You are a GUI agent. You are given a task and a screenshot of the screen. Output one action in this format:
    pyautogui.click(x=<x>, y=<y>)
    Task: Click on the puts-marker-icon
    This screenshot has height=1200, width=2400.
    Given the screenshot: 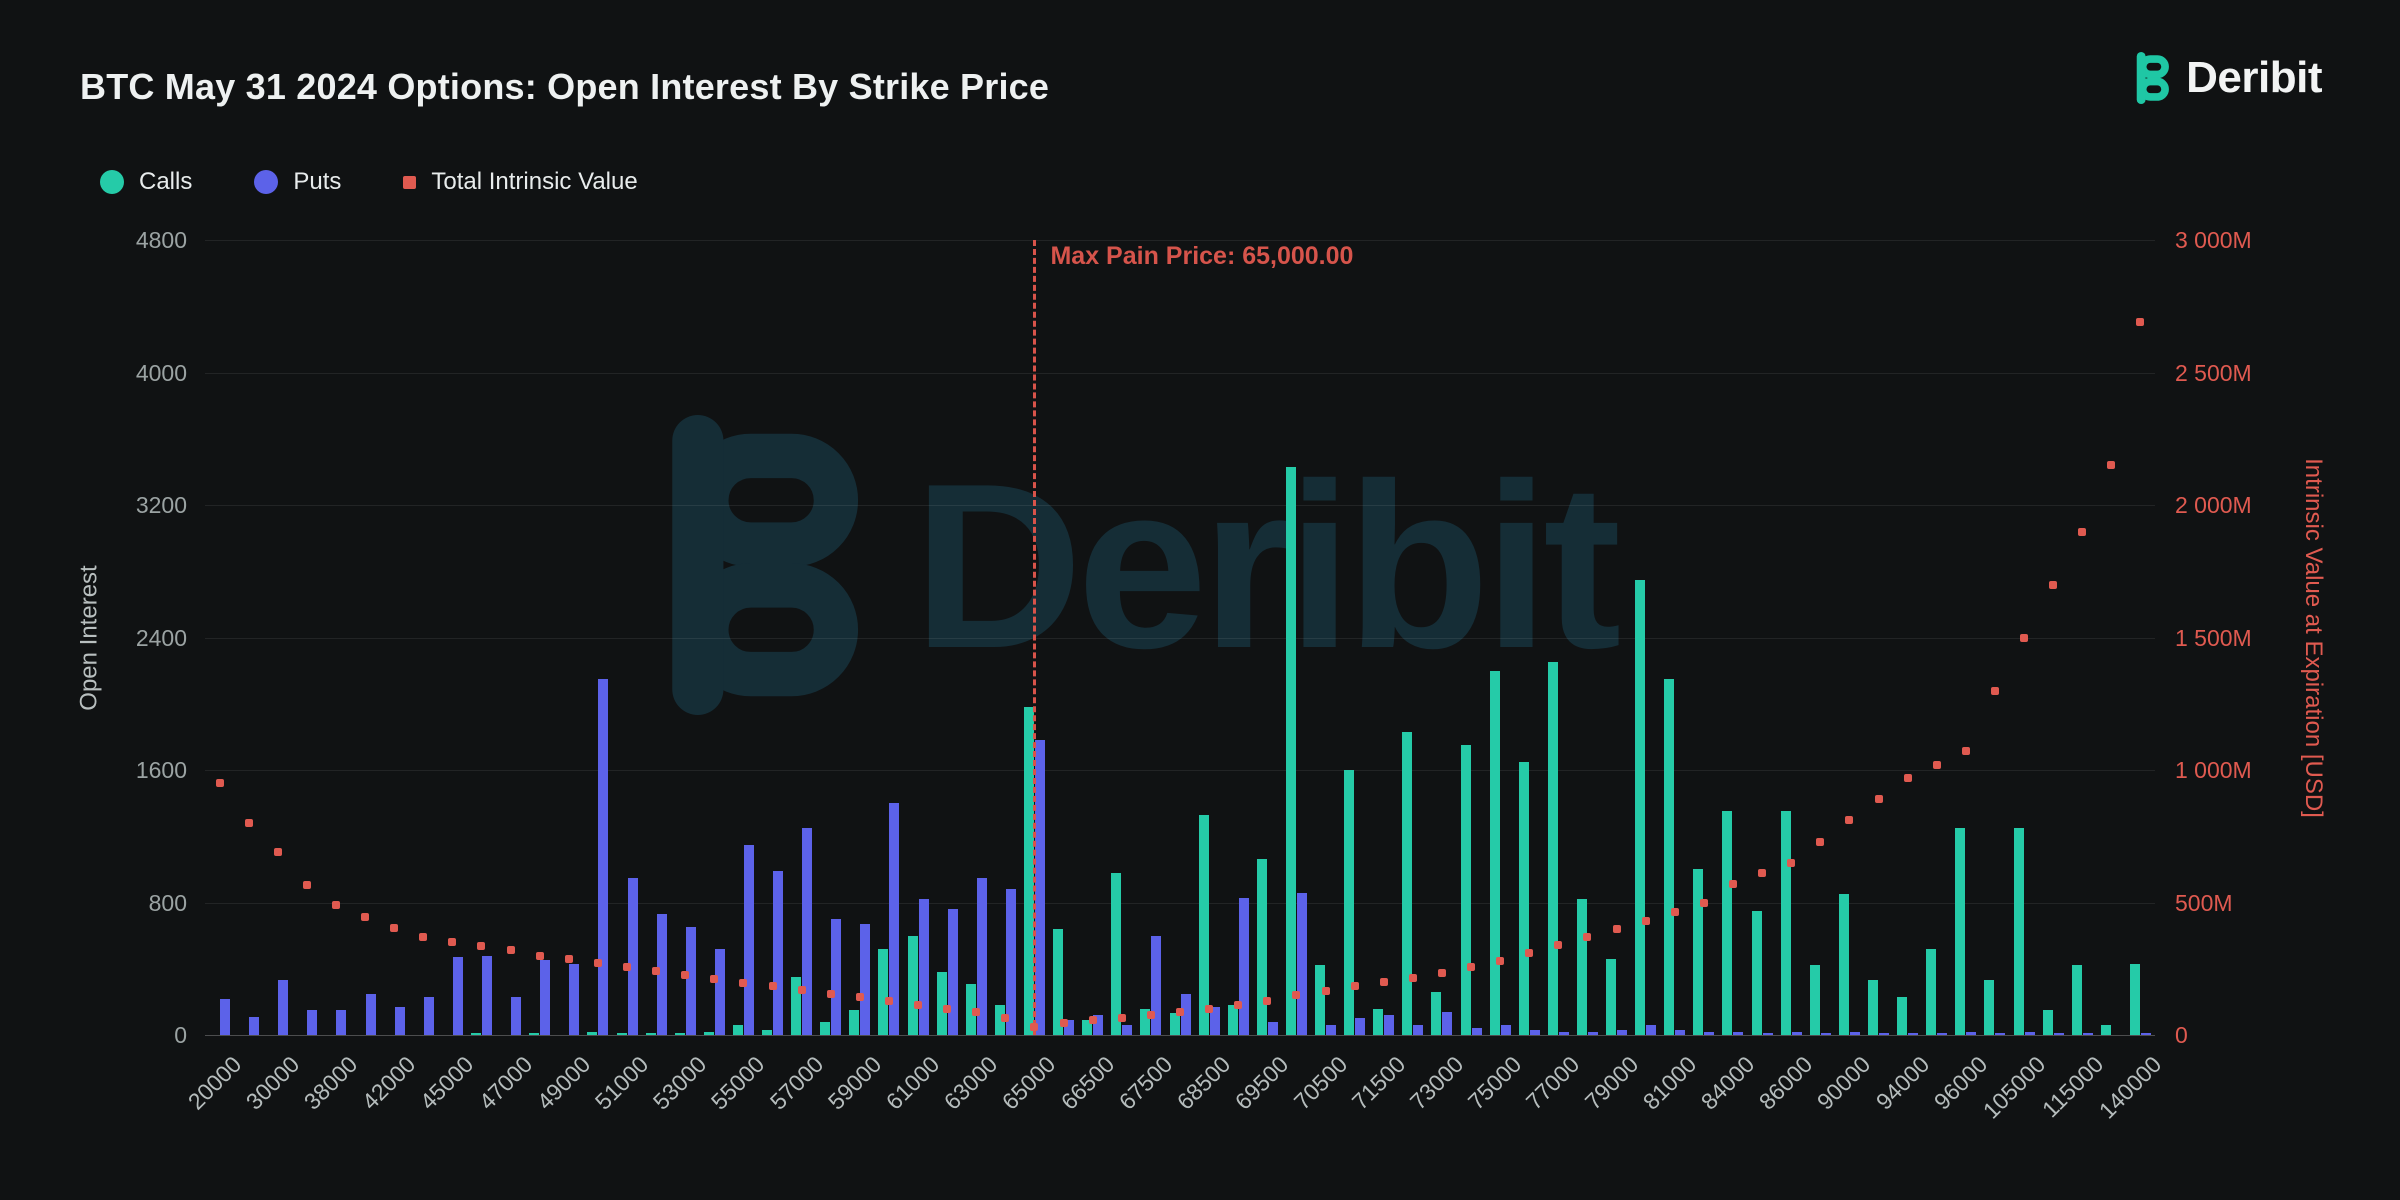 What is the action you would take?
    pyautogui.click(x=266, y=182)
    